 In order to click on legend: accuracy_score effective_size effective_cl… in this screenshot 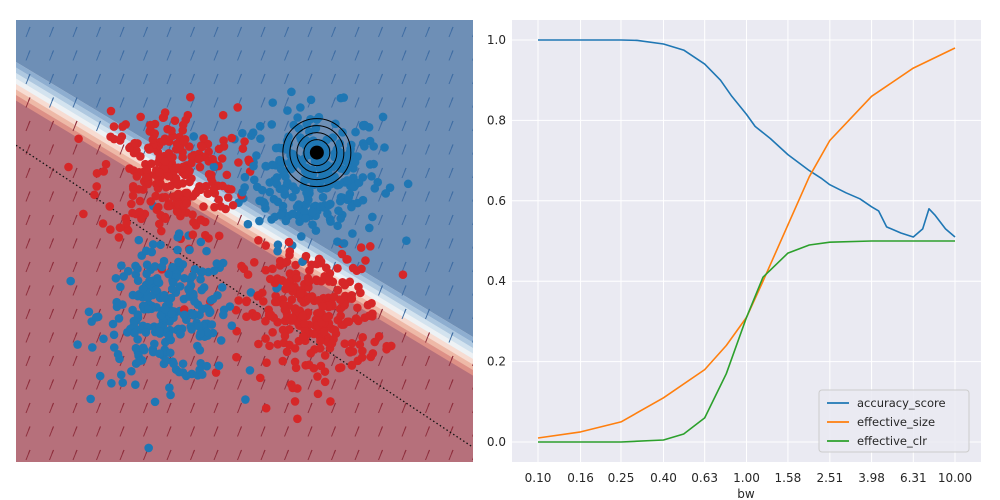, I will do `click(894, 421)`.